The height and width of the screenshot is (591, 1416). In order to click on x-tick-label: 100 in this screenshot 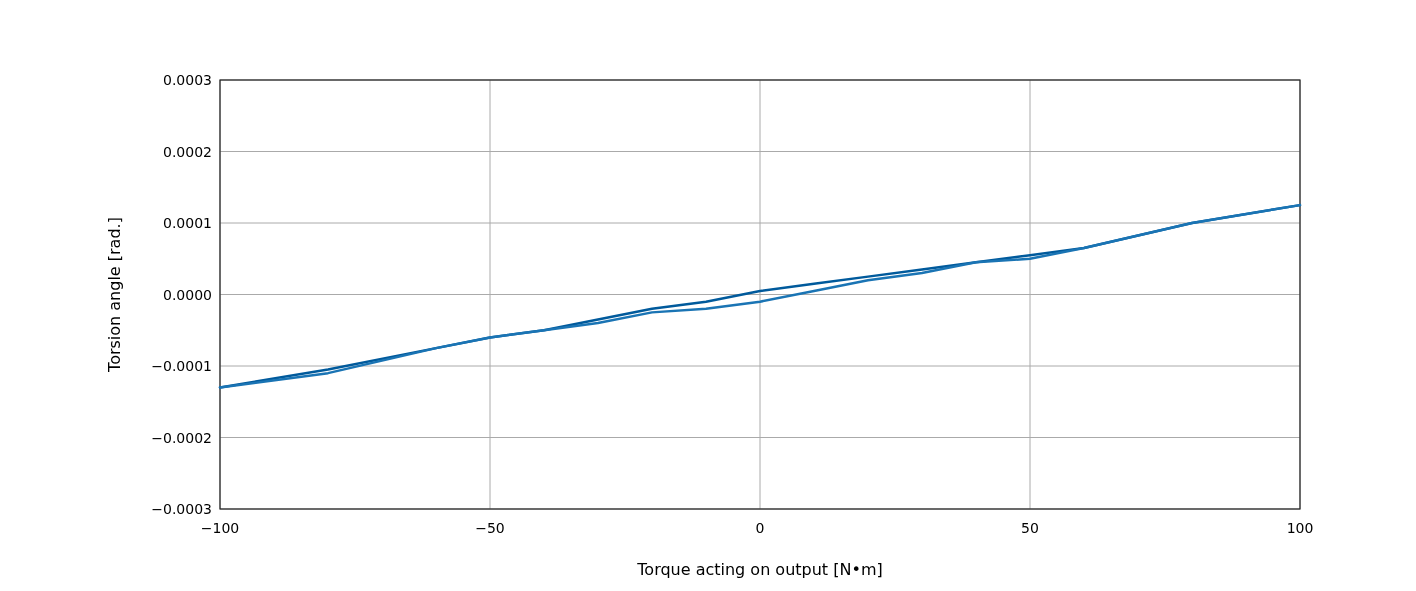, I will do `click(1300, 528)`.